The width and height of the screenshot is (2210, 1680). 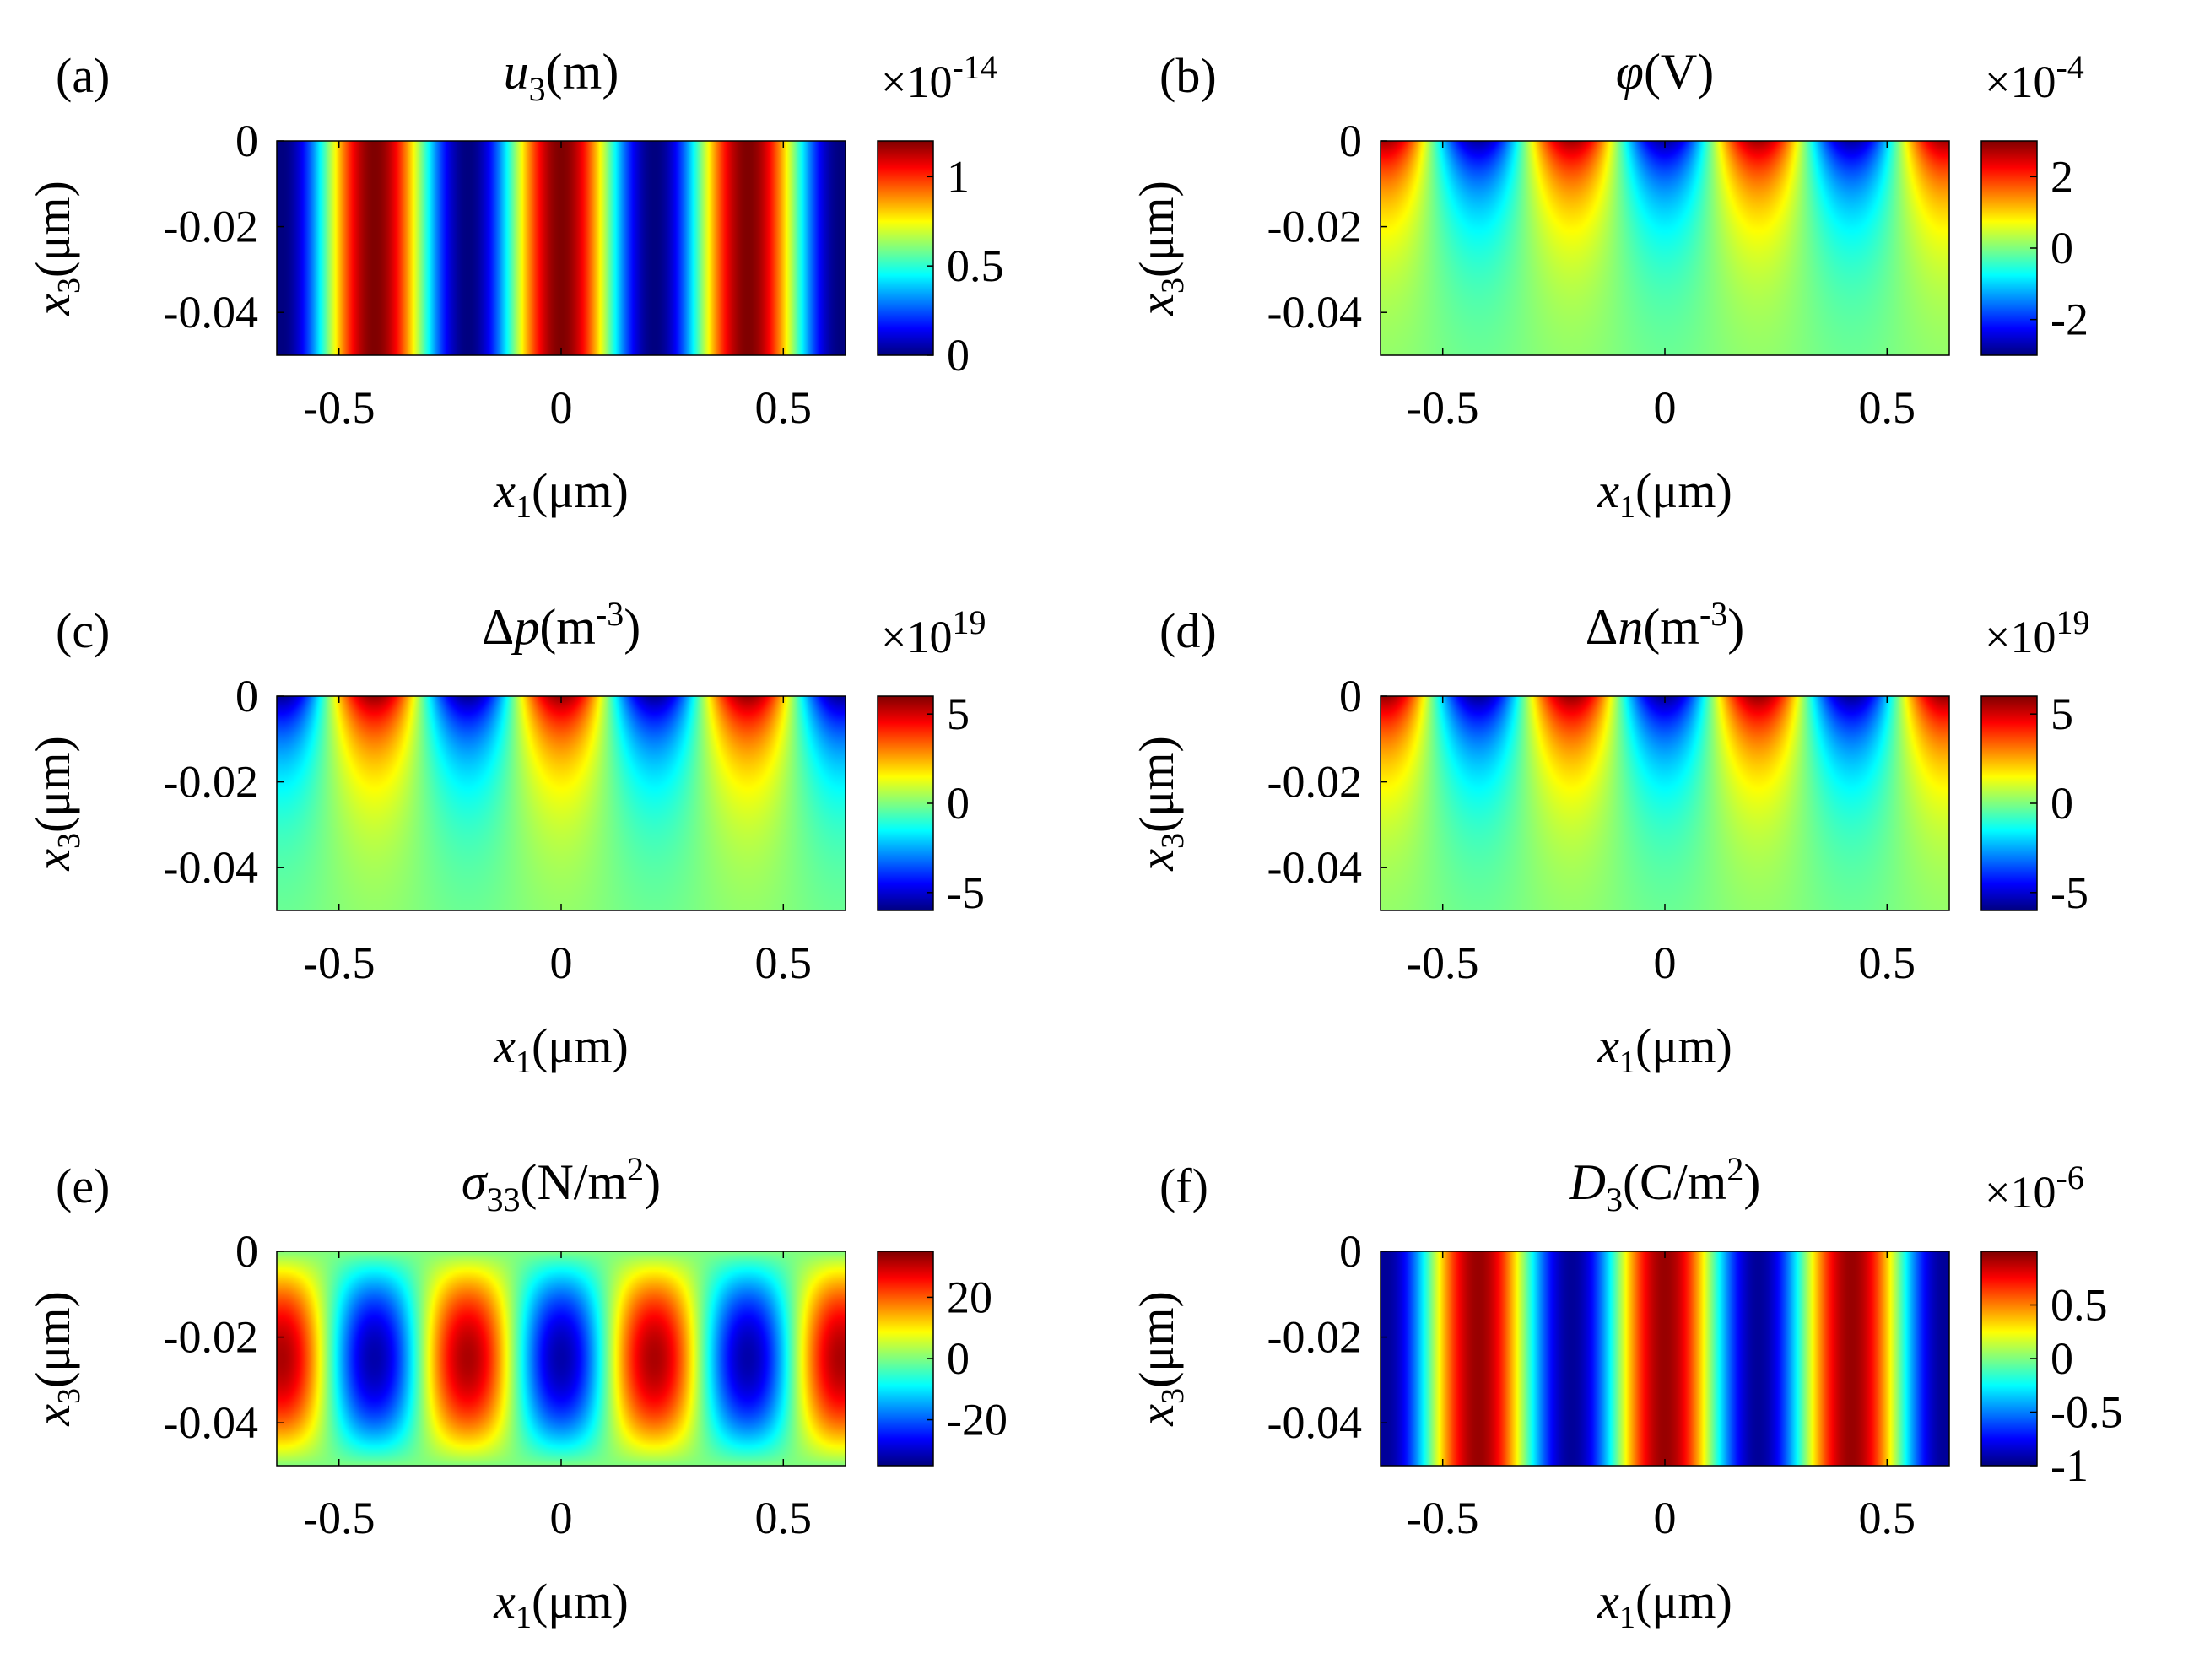 I want to click on colorbar-multiplier: ×10⁻⁶, so click(x=2035, y=1188).